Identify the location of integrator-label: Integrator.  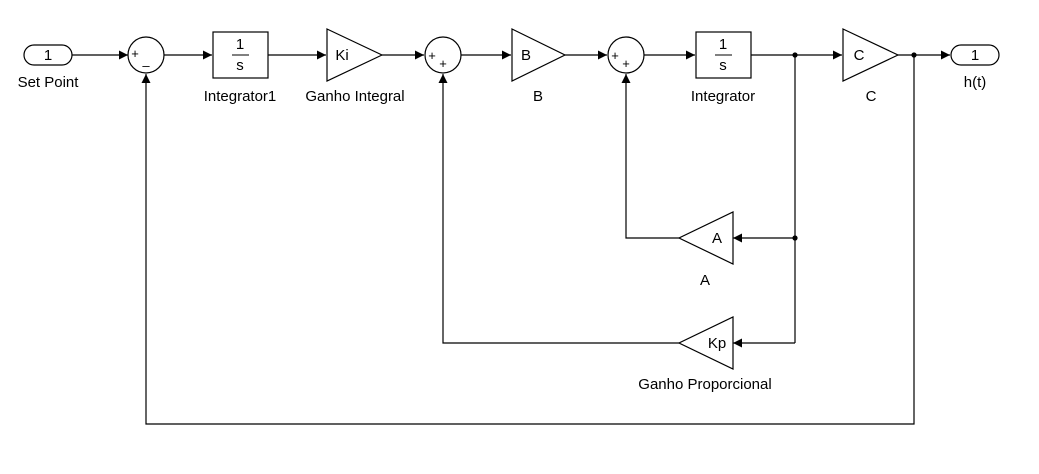
(723, 96).